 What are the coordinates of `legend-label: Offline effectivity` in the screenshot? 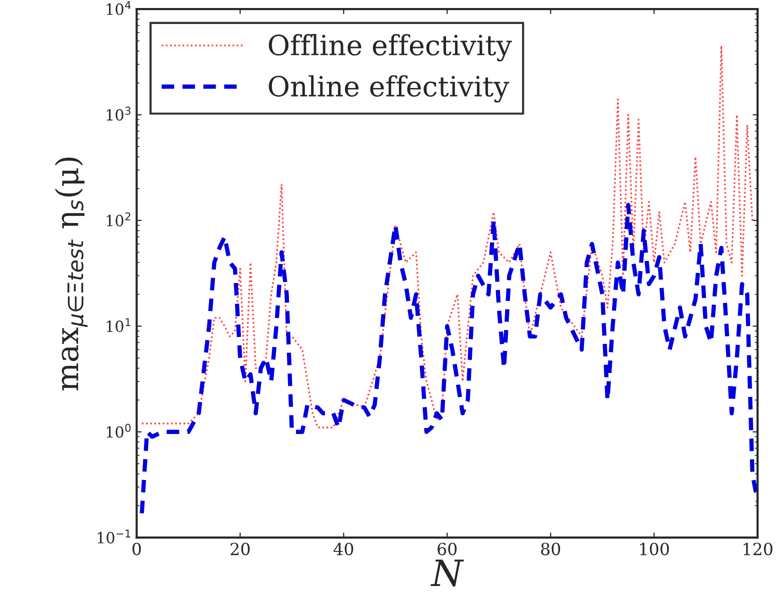 It's located at (390, 48).